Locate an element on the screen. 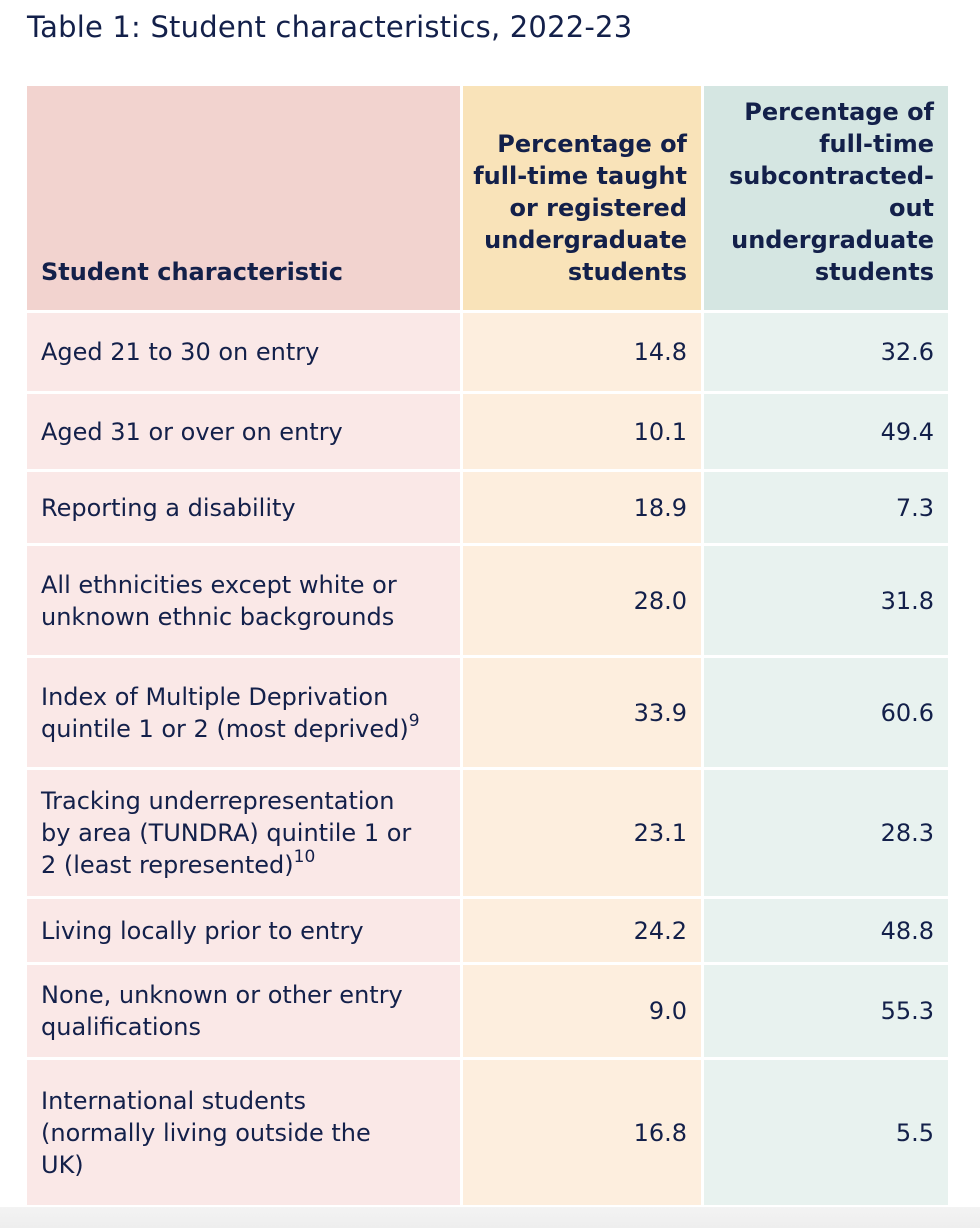  row-characteristic-cell: Living locally prior to entry is located at coordinates (243, 930).